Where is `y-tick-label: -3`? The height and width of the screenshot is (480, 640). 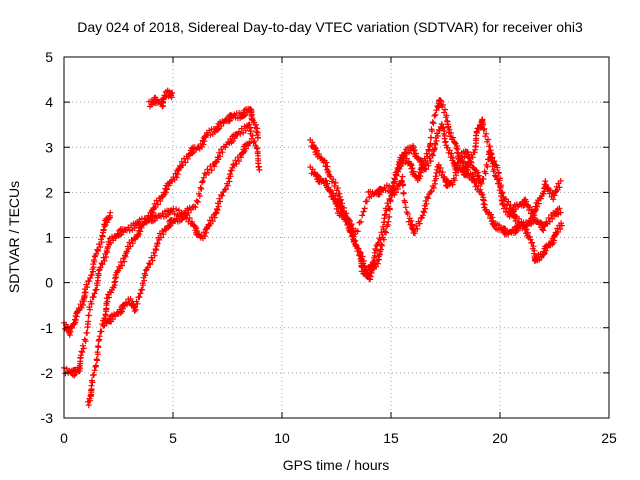 y-tick-label: -3 is located at coordinates (47, 418).